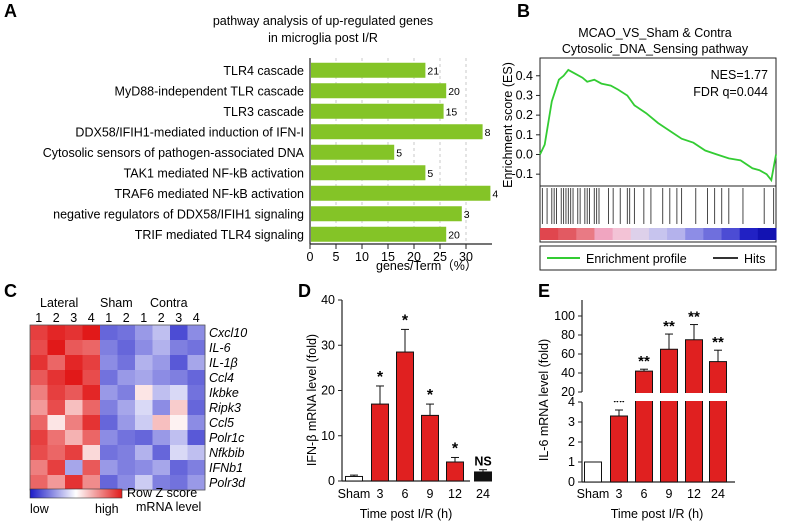 The width and height of the screenshot is (787, 531). I want to click on panel-c-column-label: 3, so click(73, 318).